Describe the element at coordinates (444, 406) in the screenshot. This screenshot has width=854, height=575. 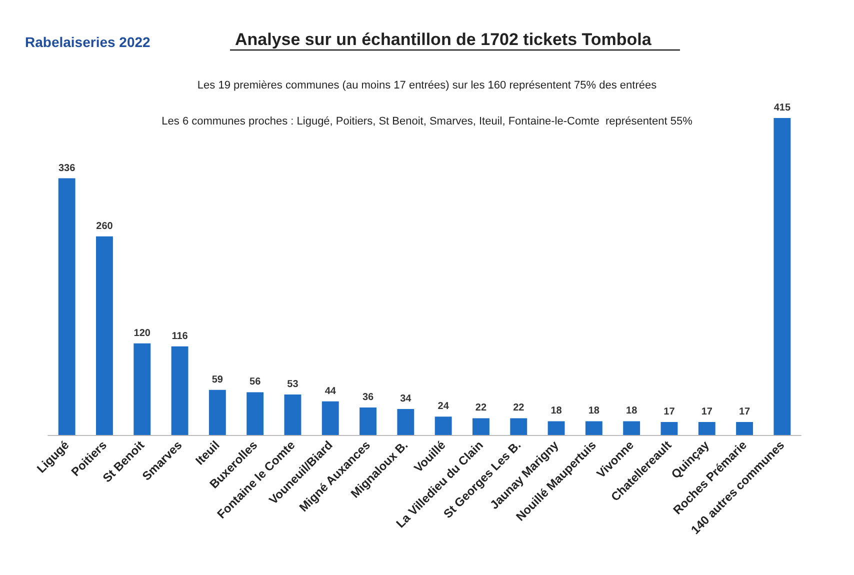
I see `data-label: 24` at that location.